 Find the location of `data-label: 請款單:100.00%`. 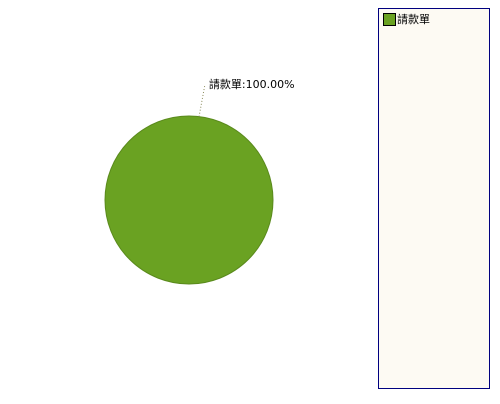

data-label: 請款單:100.00% is located at coordinates (252, 84).